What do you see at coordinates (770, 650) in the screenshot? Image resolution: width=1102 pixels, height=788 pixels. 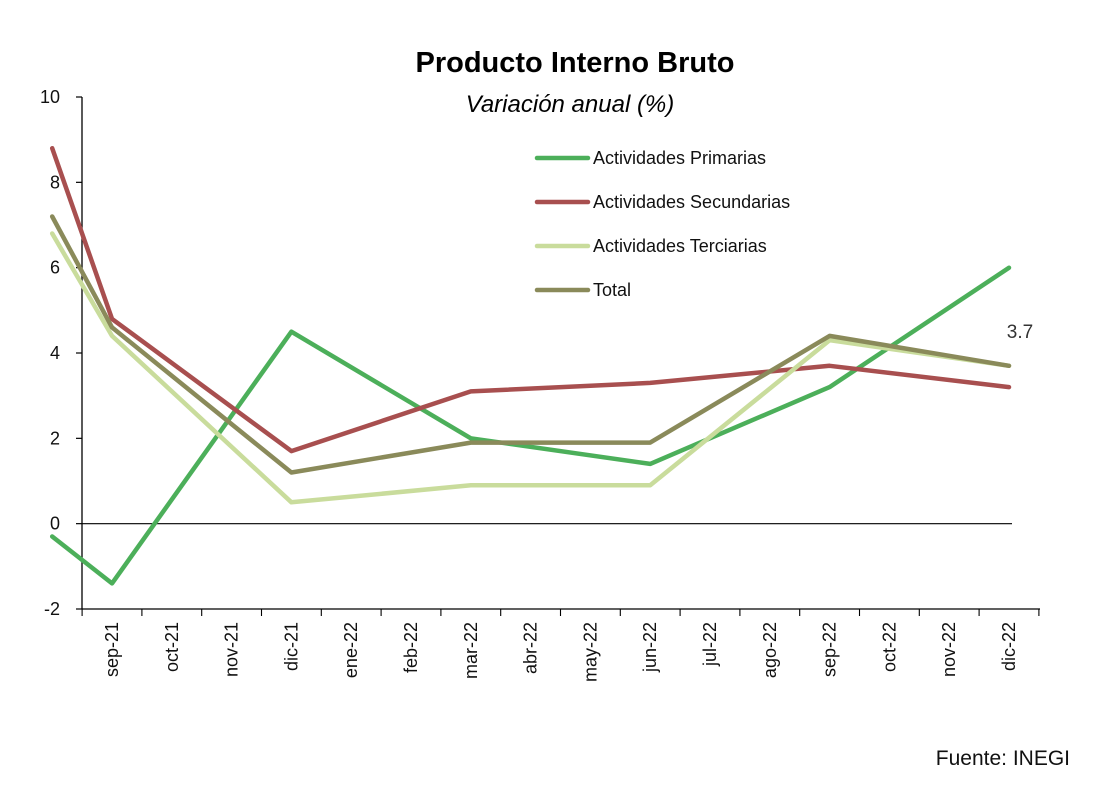 I see `x-tick-label: ago-22` at bounding box center [770, 650].